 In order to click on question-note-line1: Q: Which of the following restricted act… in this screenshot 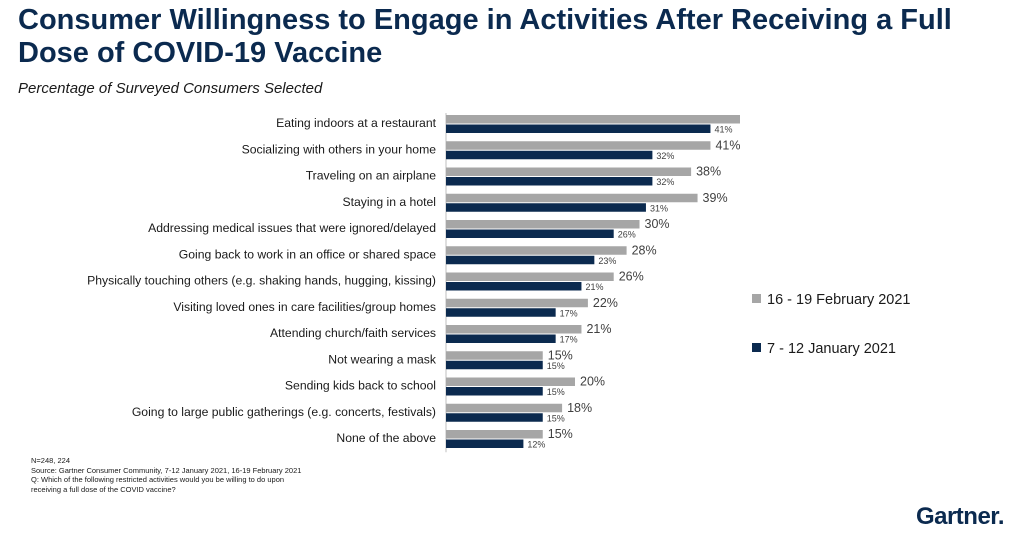, I will do `click(158, 480)`.